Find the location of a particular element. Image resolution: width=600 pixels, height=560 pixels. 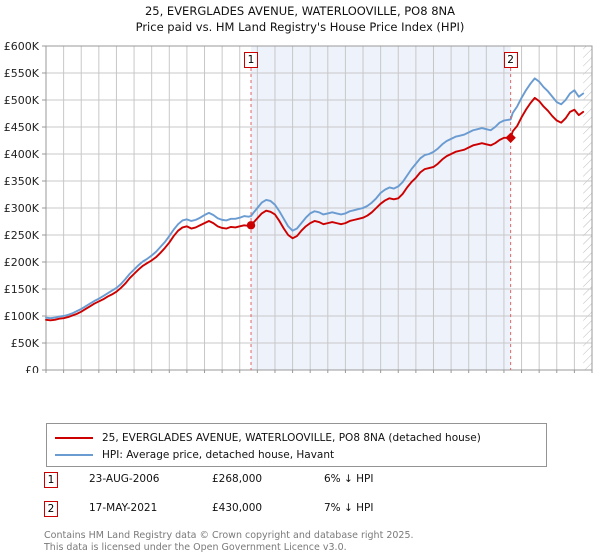

table-row: 2 17-MAY-2021 £430,000 7% ↓ HPI is located at coordinates (304, 515).